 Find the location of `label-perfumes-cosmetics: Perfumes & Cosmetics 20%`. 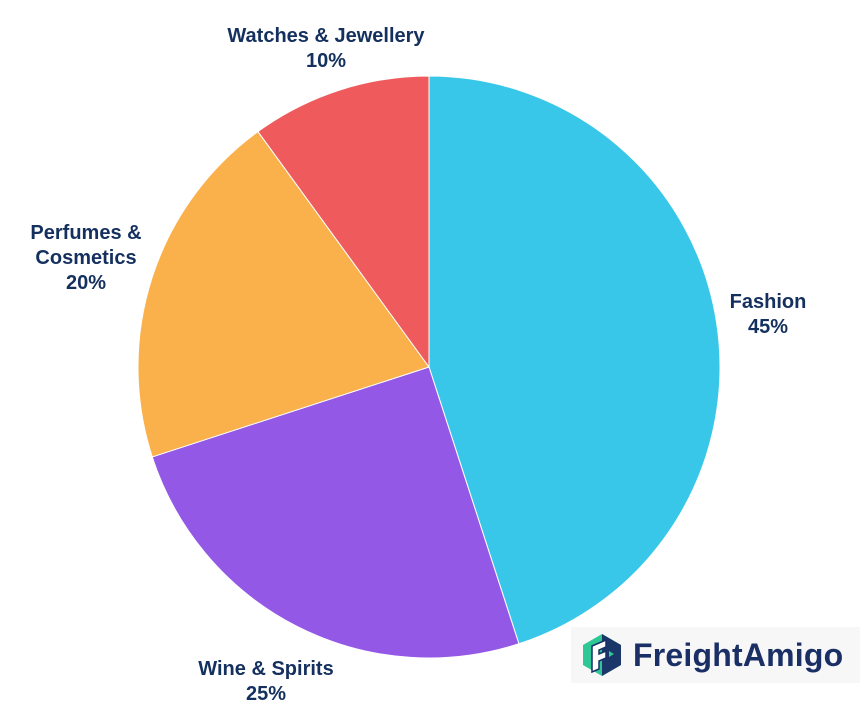

label-perfumes-cosmetics: Perfumes & Cosmetics 20% is located at coordinates (86, 258).